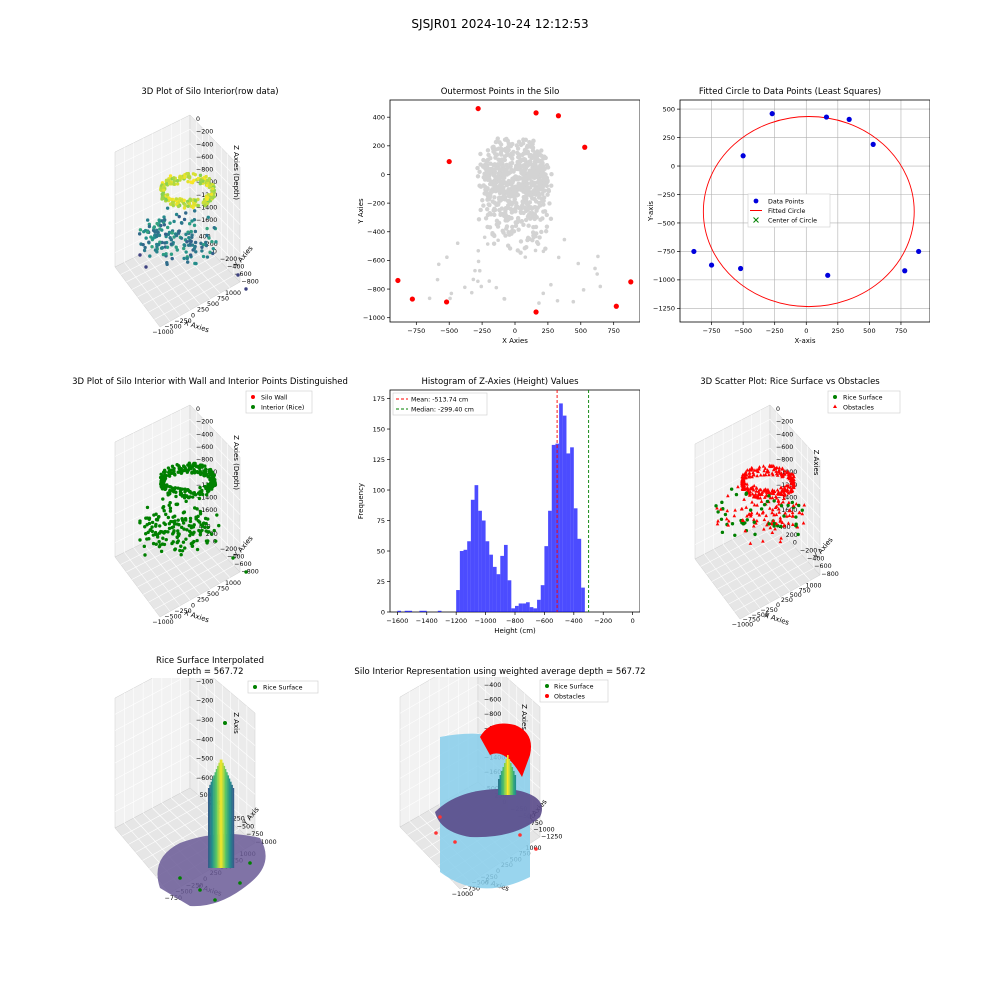 This screenshot has width=1000, height=1000. I want to click on x-axis-label: Height (cm), so click(515, 631).